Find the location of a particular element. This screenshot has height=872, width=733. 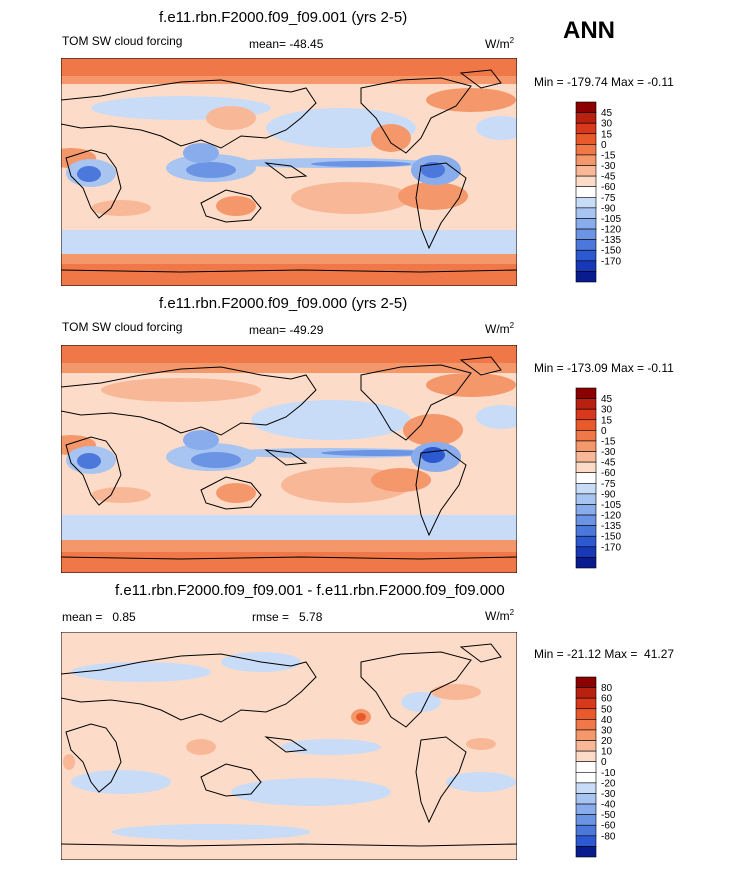

colorbar-tick-label: -30 is located at coordinates (608, 452).